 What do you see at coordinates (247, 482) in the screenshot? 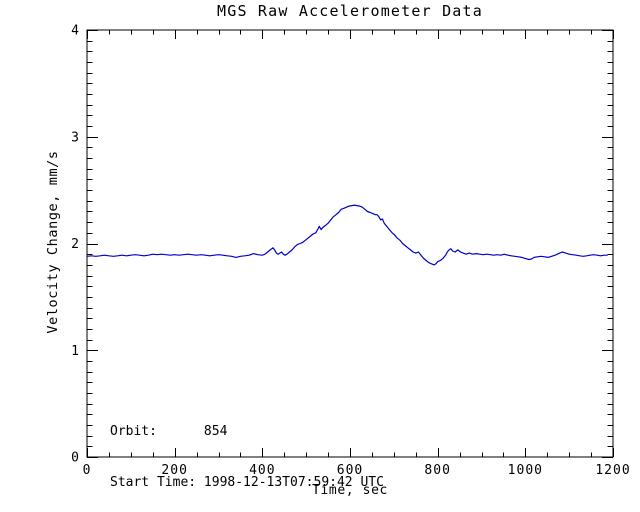
I see `annotation-start-time: Start Time: 1998-12-13T07:59:42 UTC` at bounding box center [247, 482].